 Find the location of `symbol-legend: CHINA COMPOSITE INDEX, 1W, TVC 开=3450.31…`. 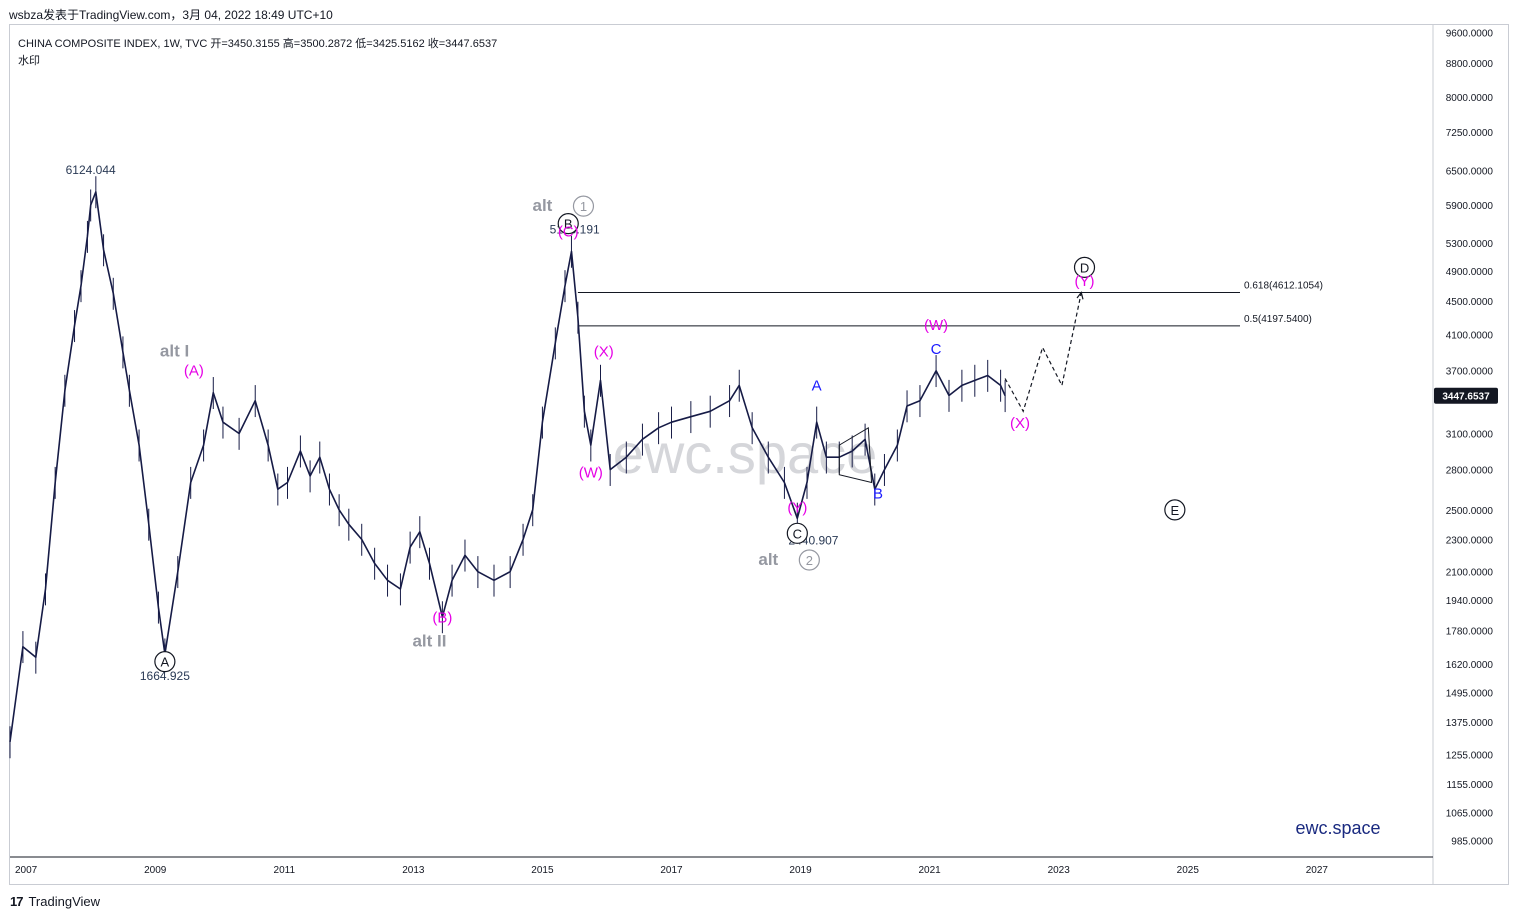

symbol-legend: CHINA COMPOSITE INDEX, 1W, TVC 开=3450.31… is located at coordinates (258, 44).